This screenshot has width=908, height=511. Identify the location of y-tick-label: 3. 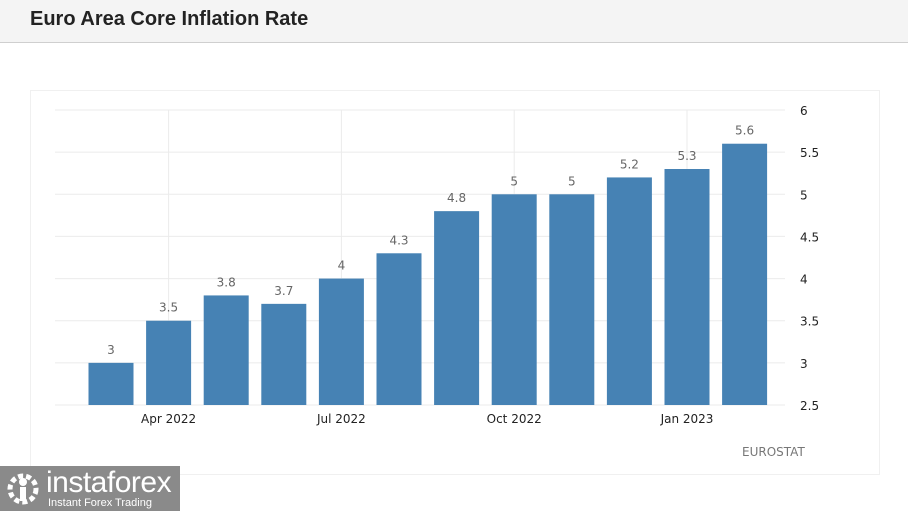
(804, 364).